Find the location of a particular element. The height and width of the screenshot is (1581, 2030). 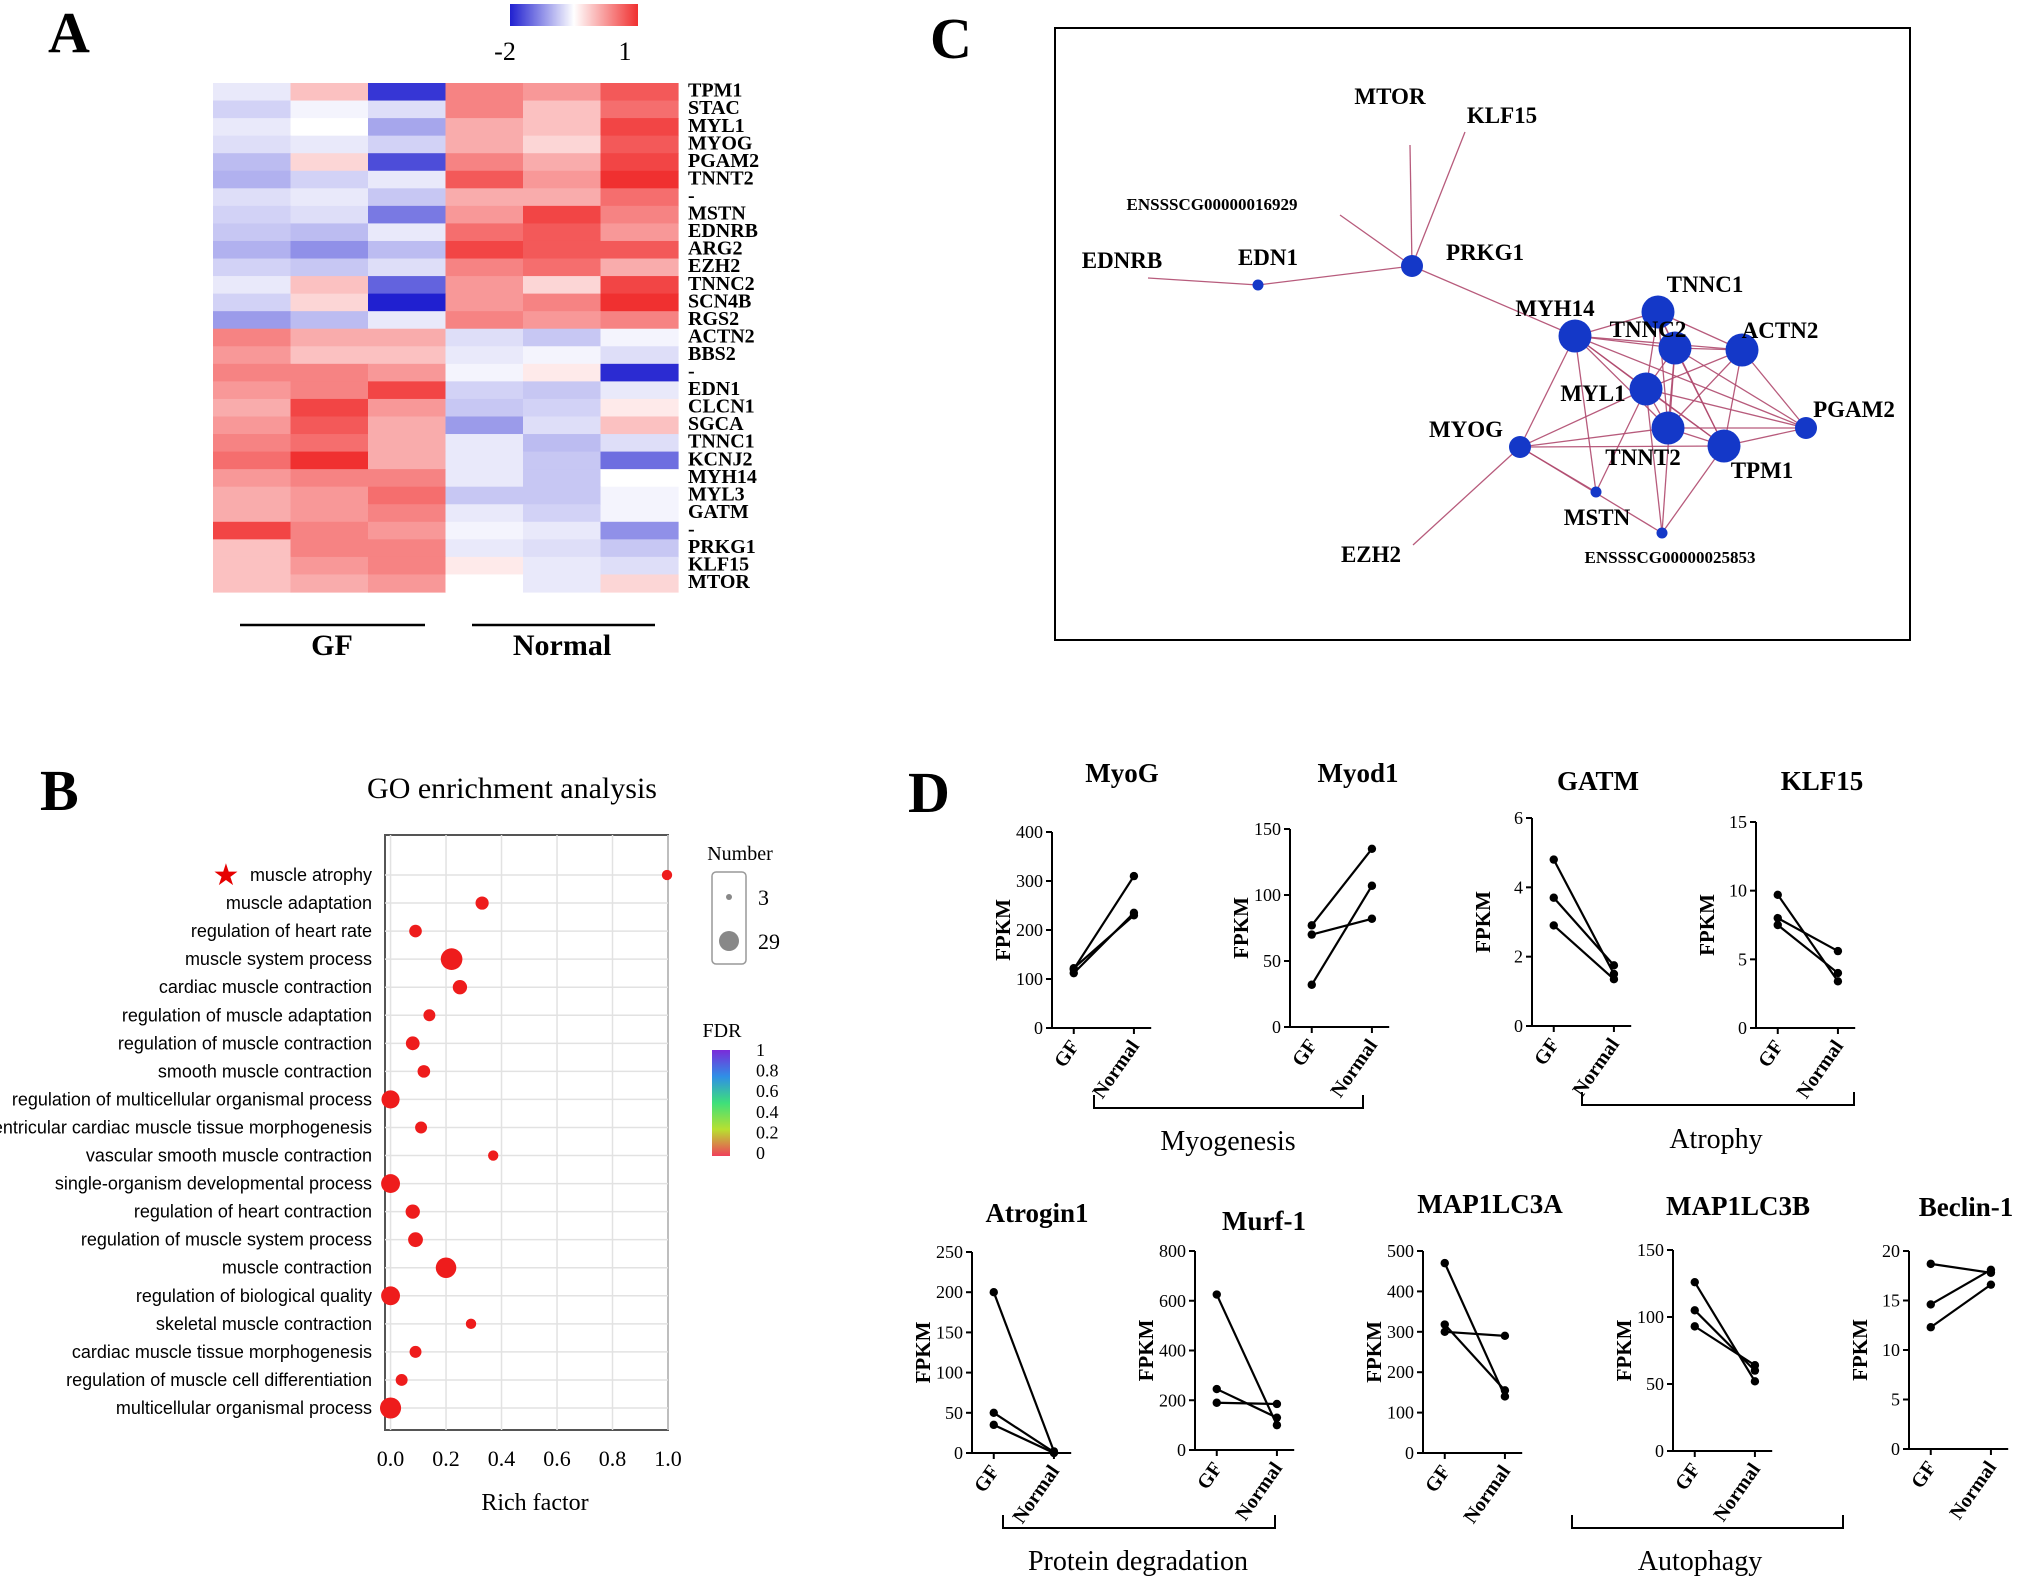

fpkm-y-tick-label: 6 is located at coordinates (1518, 818).